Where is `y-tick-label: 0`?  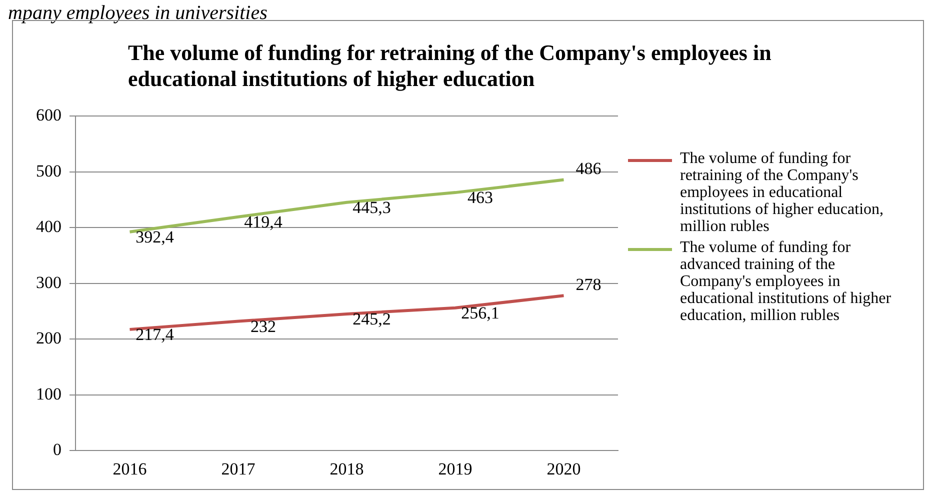 y-tick-label: 0 is located at coordinates (57, 450).